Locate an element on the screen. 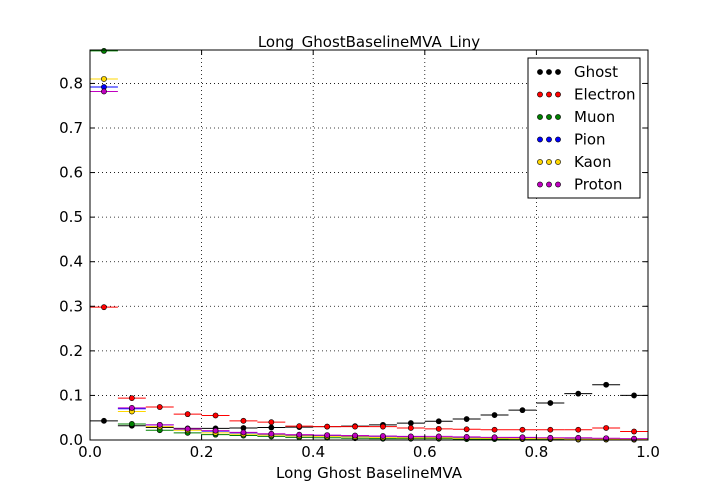 Image resolution: width=720 pixels, height=504 pixels. chart-title: Long_GhostBaselineMVA_Liny is located at coordinates (369, 42).